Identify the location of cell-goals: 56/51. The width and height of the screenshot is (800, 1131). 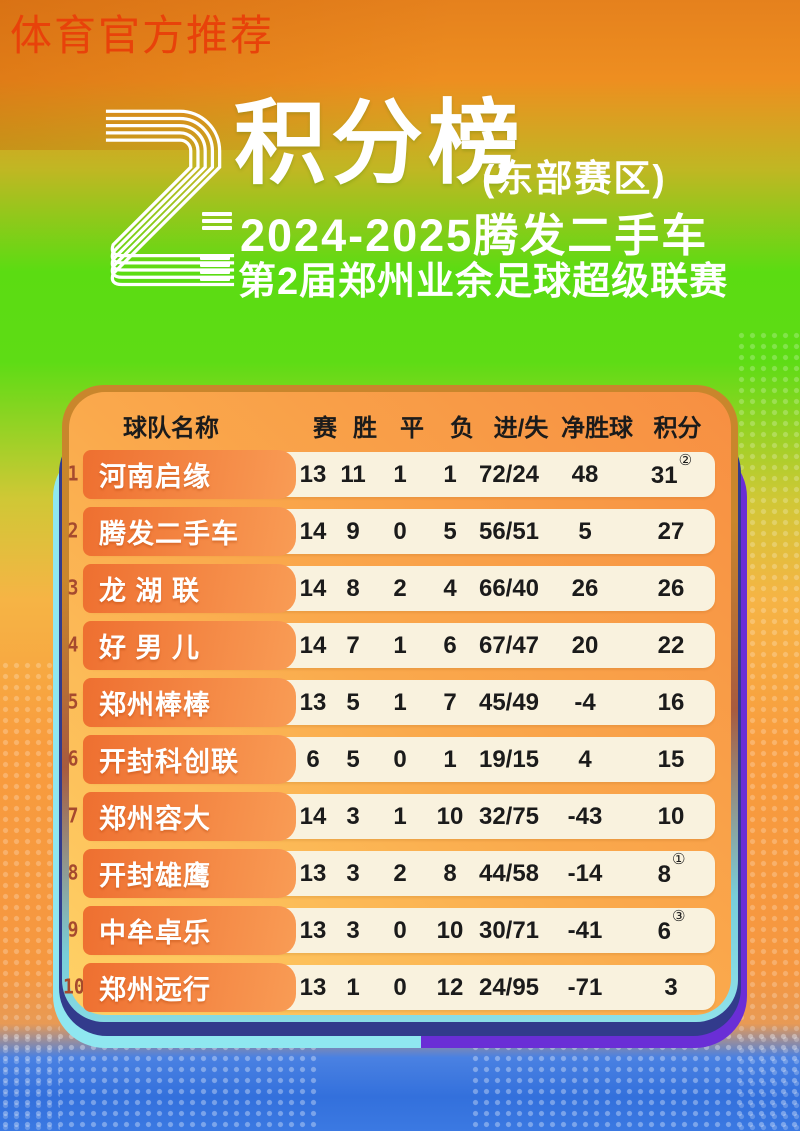
(509, 531).